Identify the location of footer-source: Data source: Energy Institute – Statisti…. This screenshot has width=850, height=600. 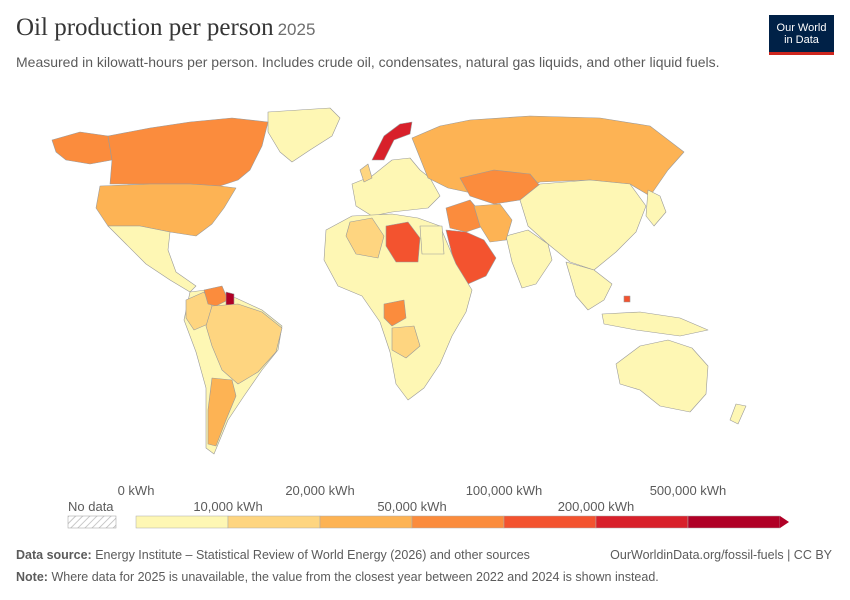
(273, 555).